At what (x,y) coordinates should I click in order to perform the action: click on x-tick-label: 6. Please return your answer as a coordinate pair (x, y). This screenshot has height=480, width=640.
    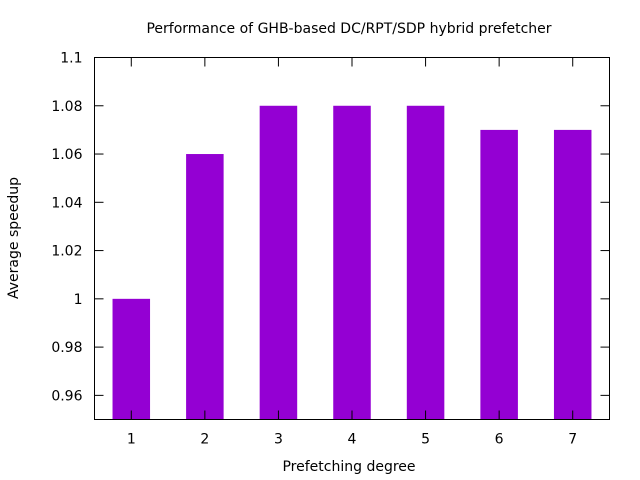
    Looking at the image, I should click on (499, 440).